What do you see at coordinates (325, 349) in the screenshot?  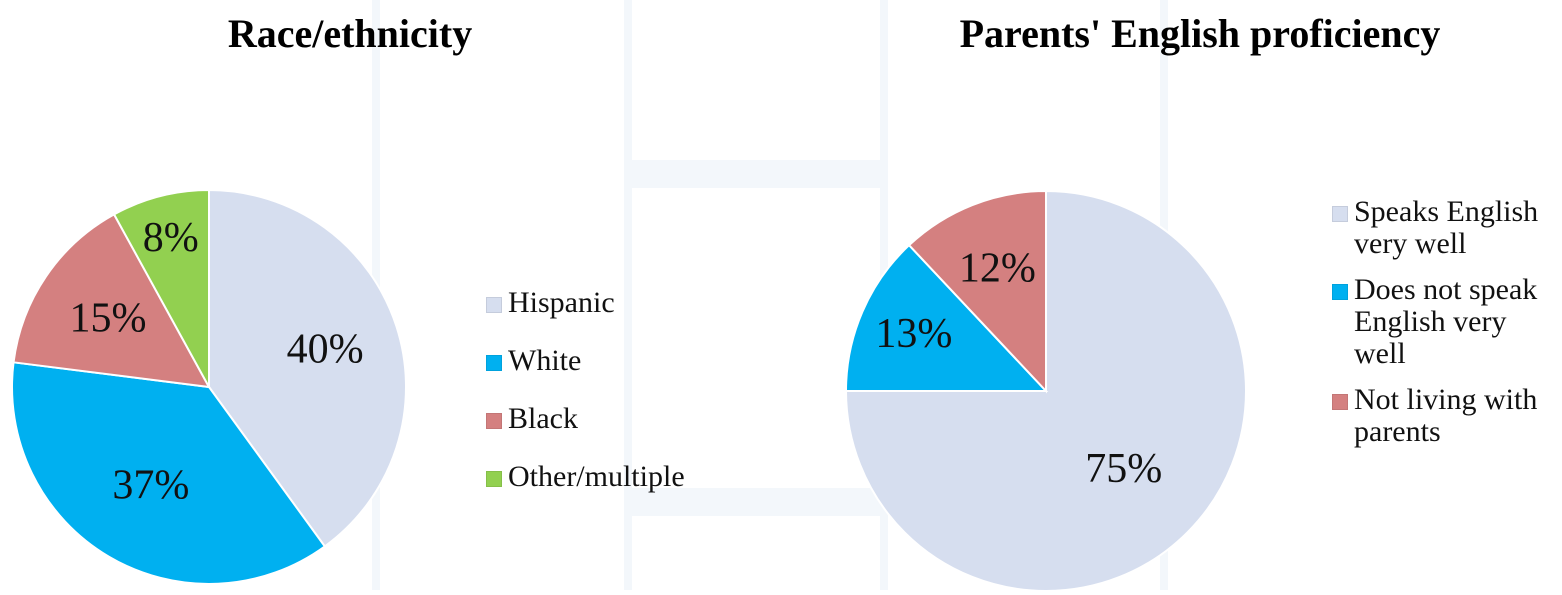 I see `data-label: 40%` at bounding box center [325, 349].